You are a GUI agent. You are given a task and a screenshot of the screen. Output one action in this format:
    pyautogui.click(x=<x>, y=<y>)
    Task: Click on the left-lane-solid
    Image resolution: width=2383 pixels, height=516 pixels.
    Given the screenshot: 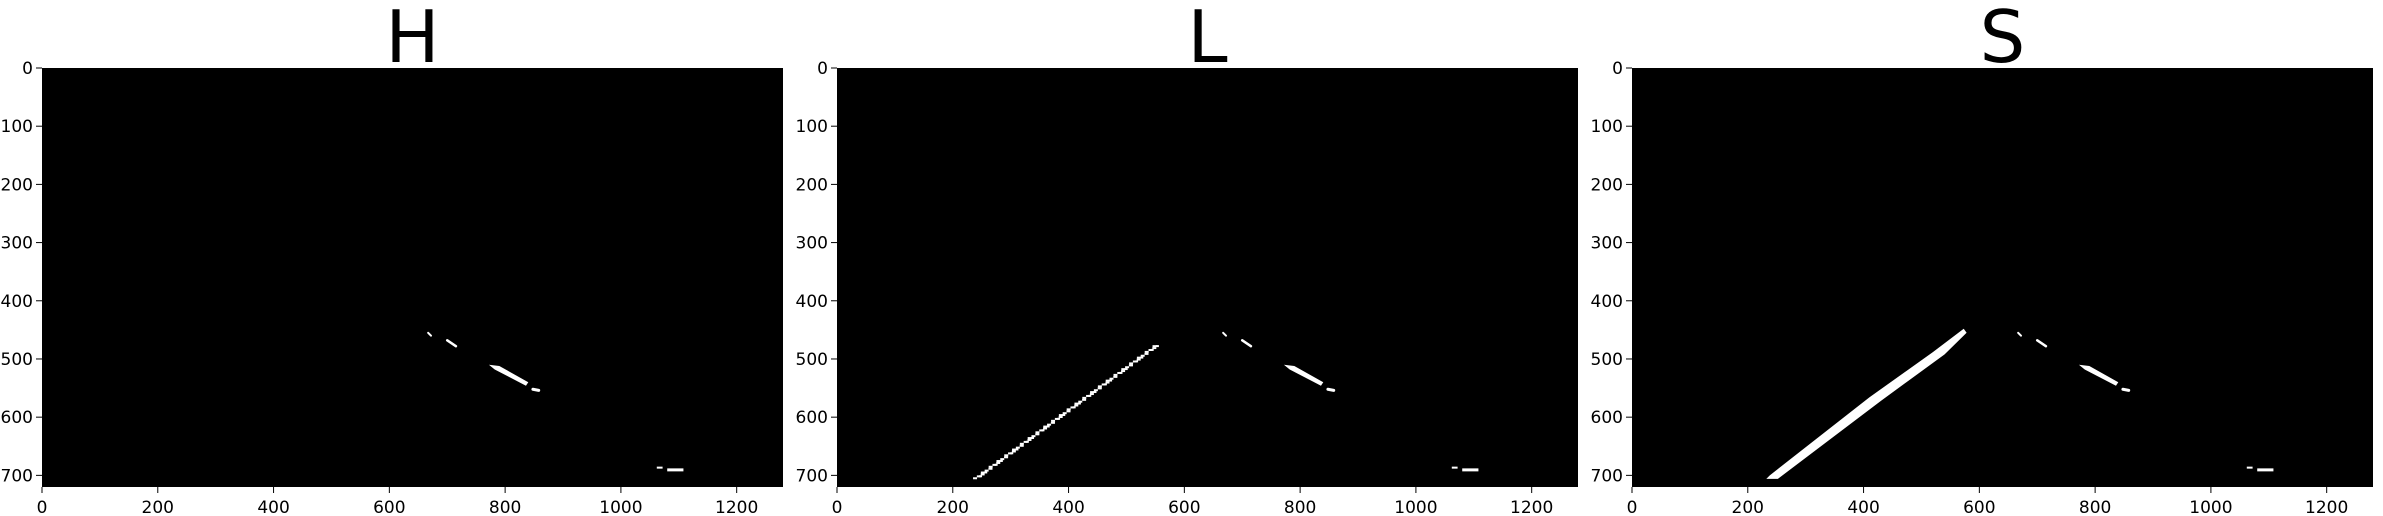 What is the action you would take?
    pyautogui.click(x=1866, y=403)
    